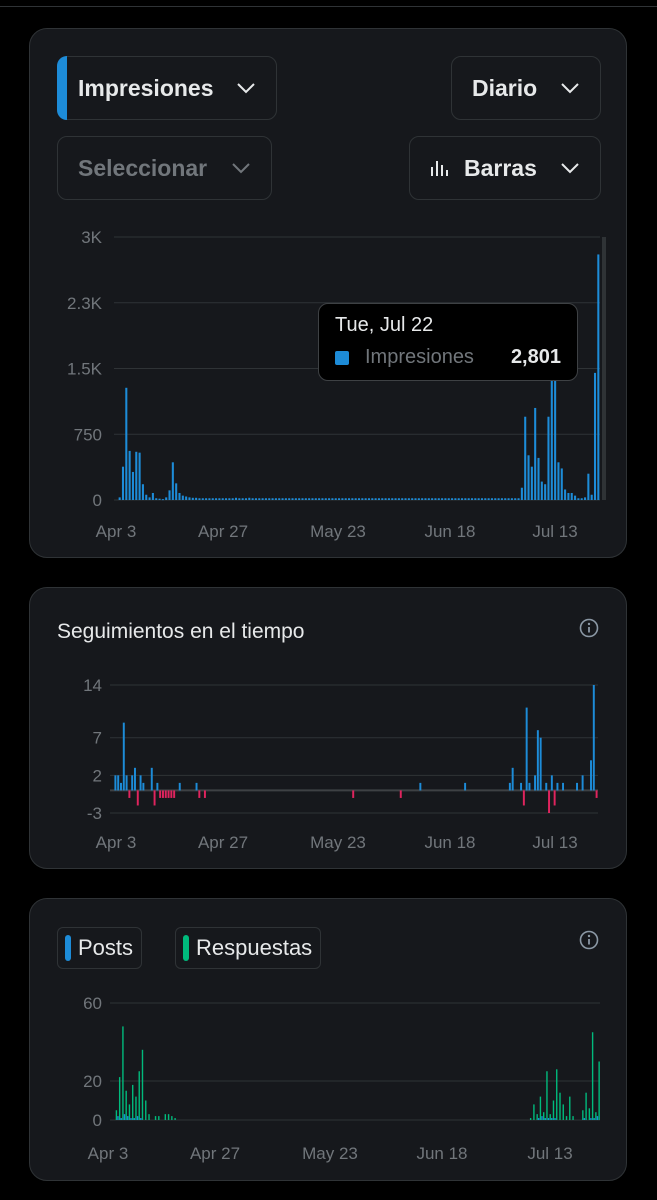  Describe the element at coordinates (526, 88) in the screenshot. I see `period-select: Diario` at that location.